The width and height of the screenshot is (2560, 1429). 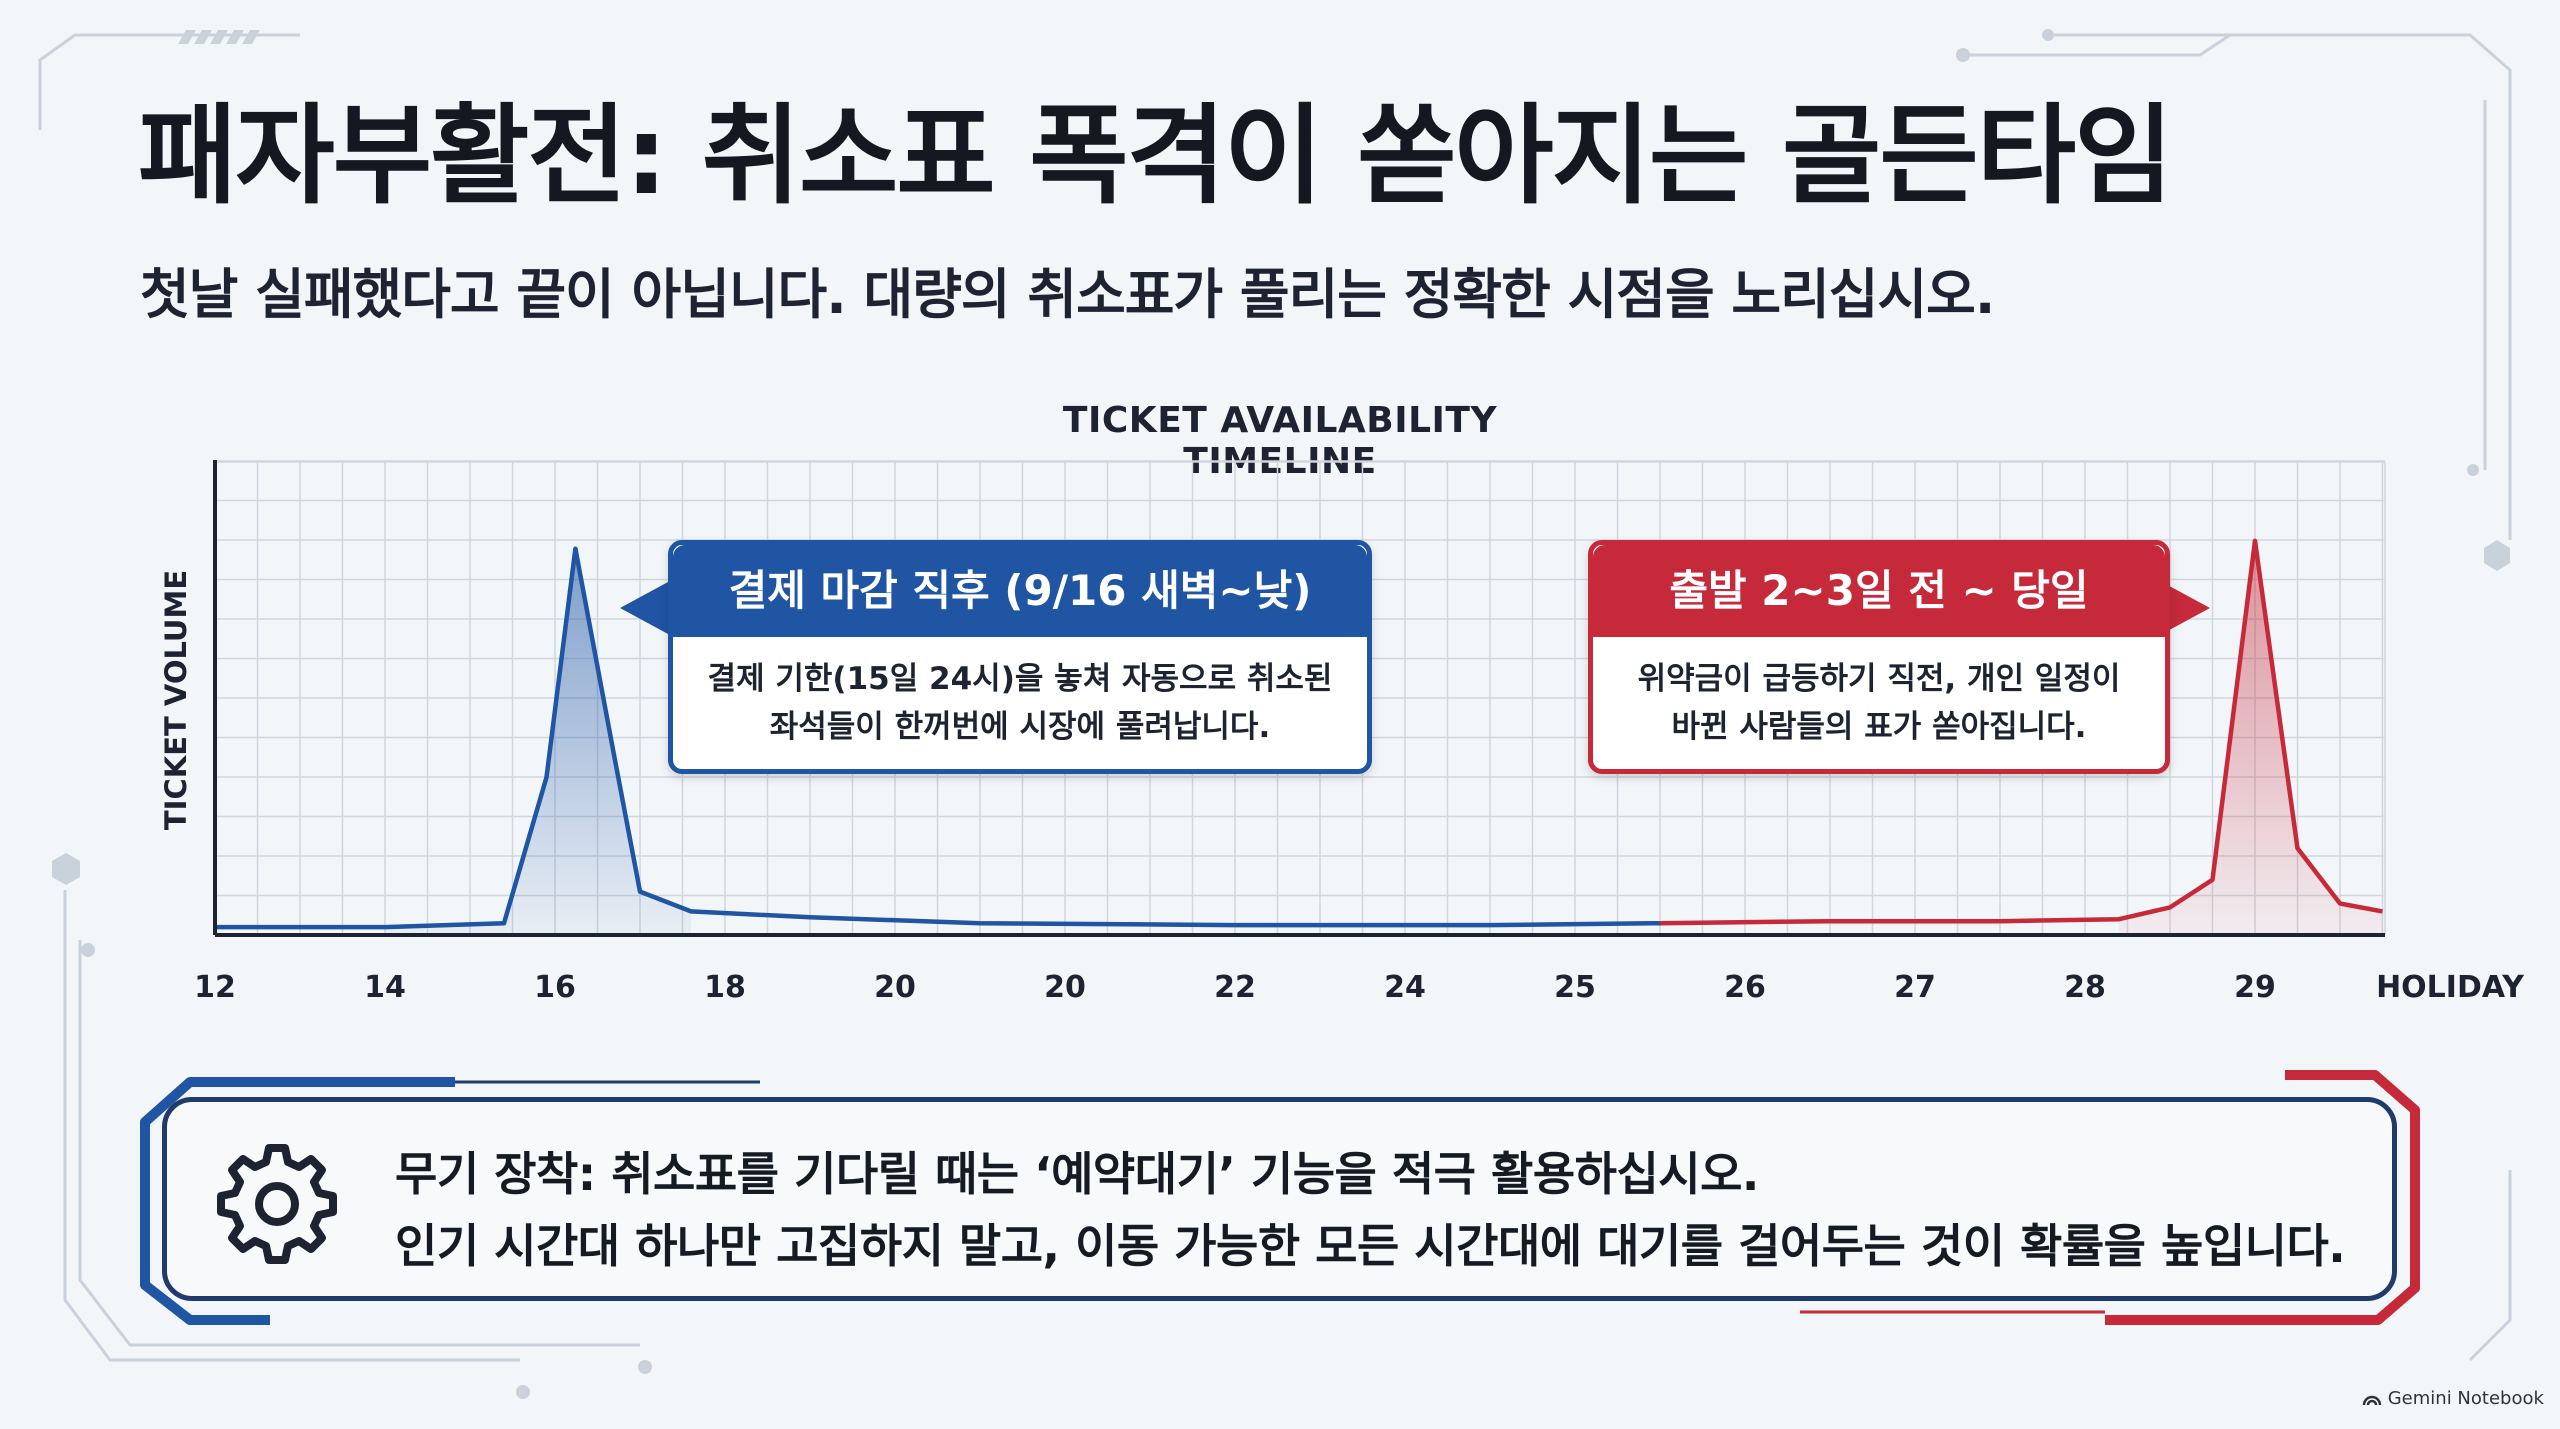 I want to click on y-axis-label: TICKET VOLUME, so click(x=176, y=700).